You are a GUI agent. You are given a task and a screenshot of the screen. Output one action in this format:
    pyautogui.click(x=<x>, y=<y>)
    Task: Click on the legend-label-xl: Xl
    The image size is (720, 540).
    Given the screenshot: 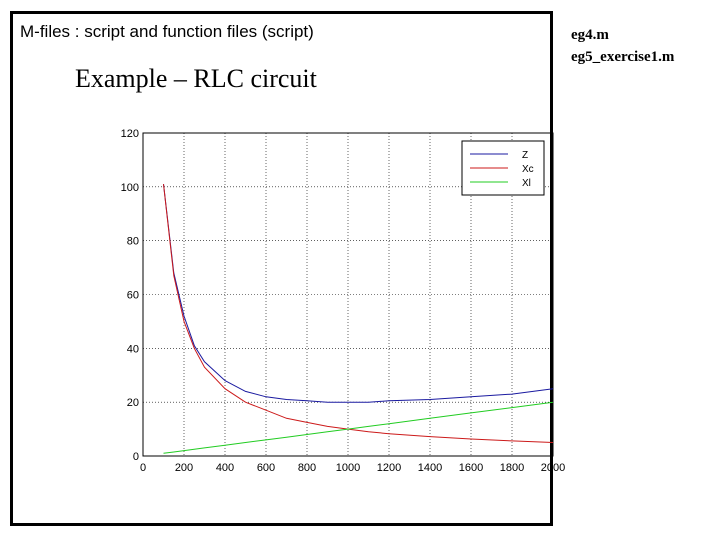 What is the action you would take?
    pyautogui.click(x=526, y=183)
    